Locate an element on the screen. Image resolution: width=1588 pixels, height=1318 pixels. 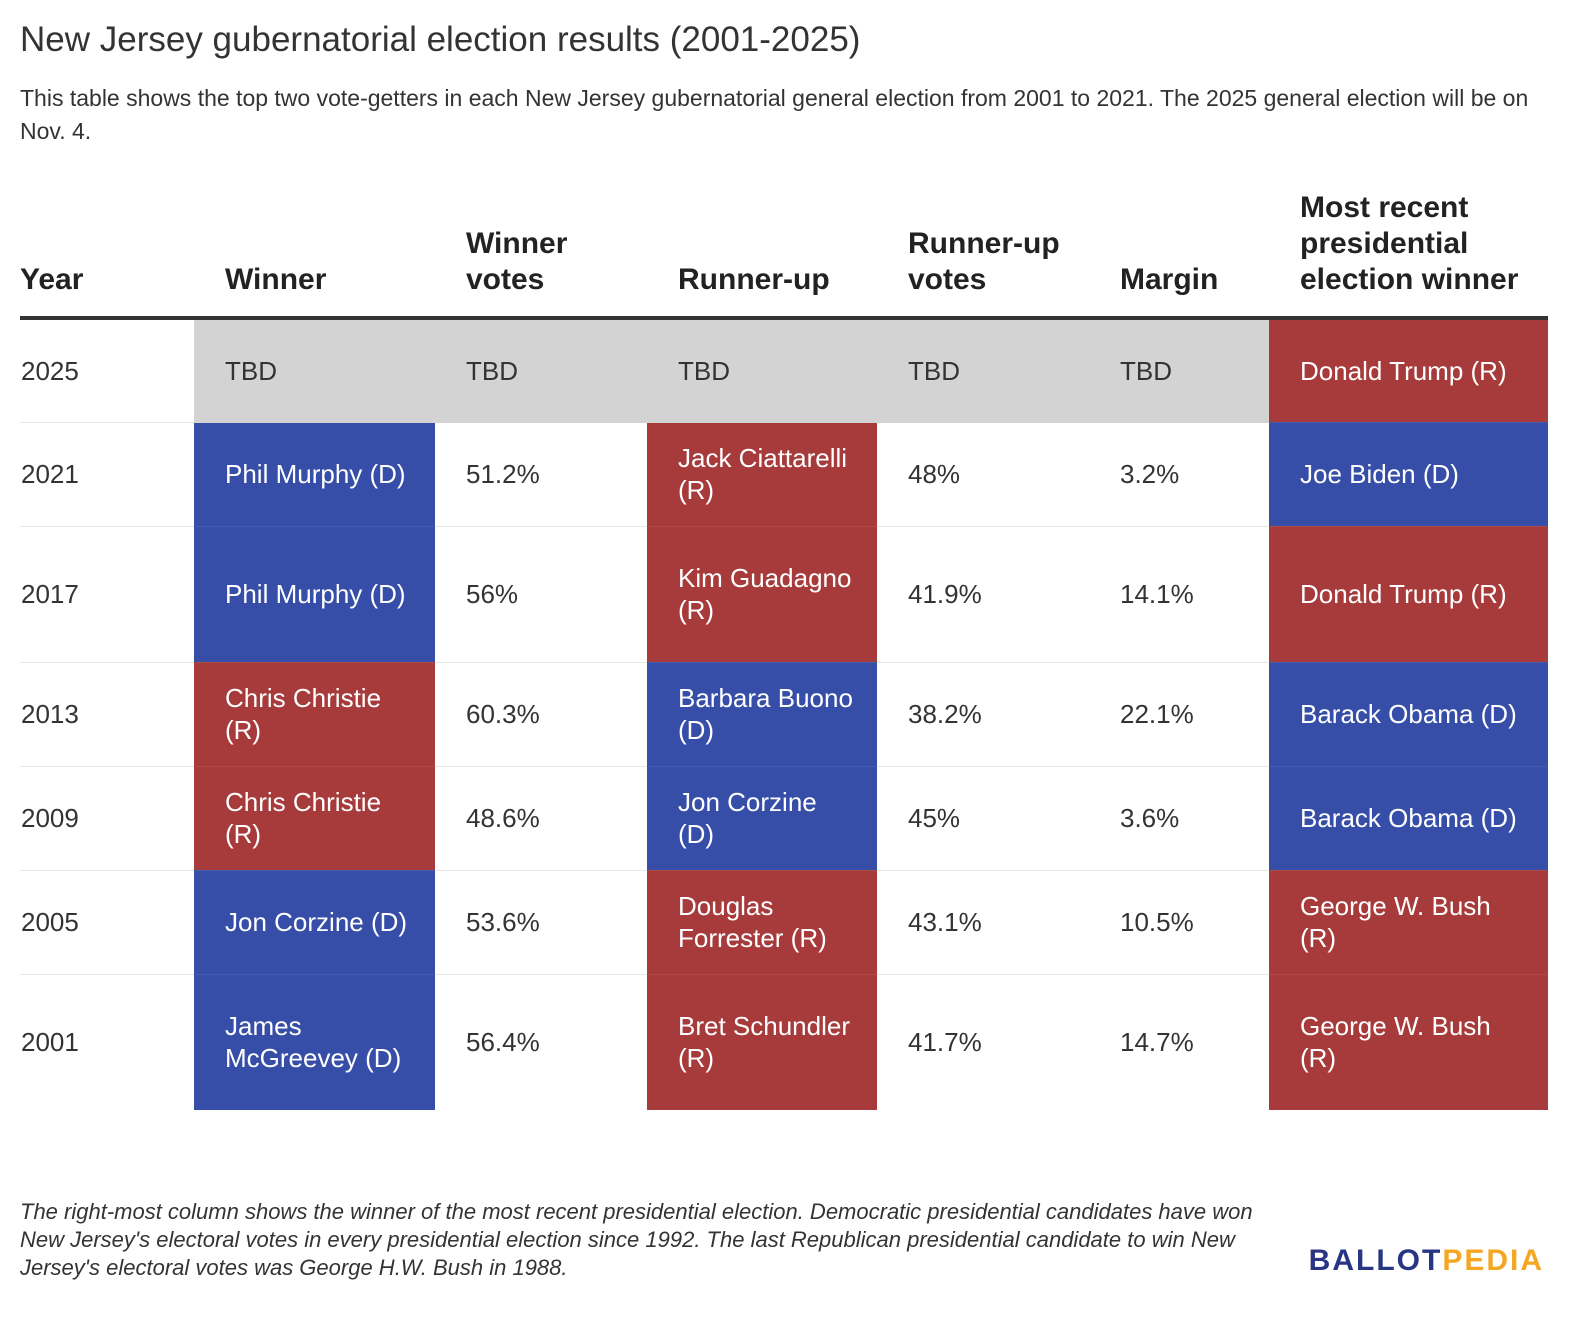
header-runner-up: Runner-up is located at coordinates (762, 255).